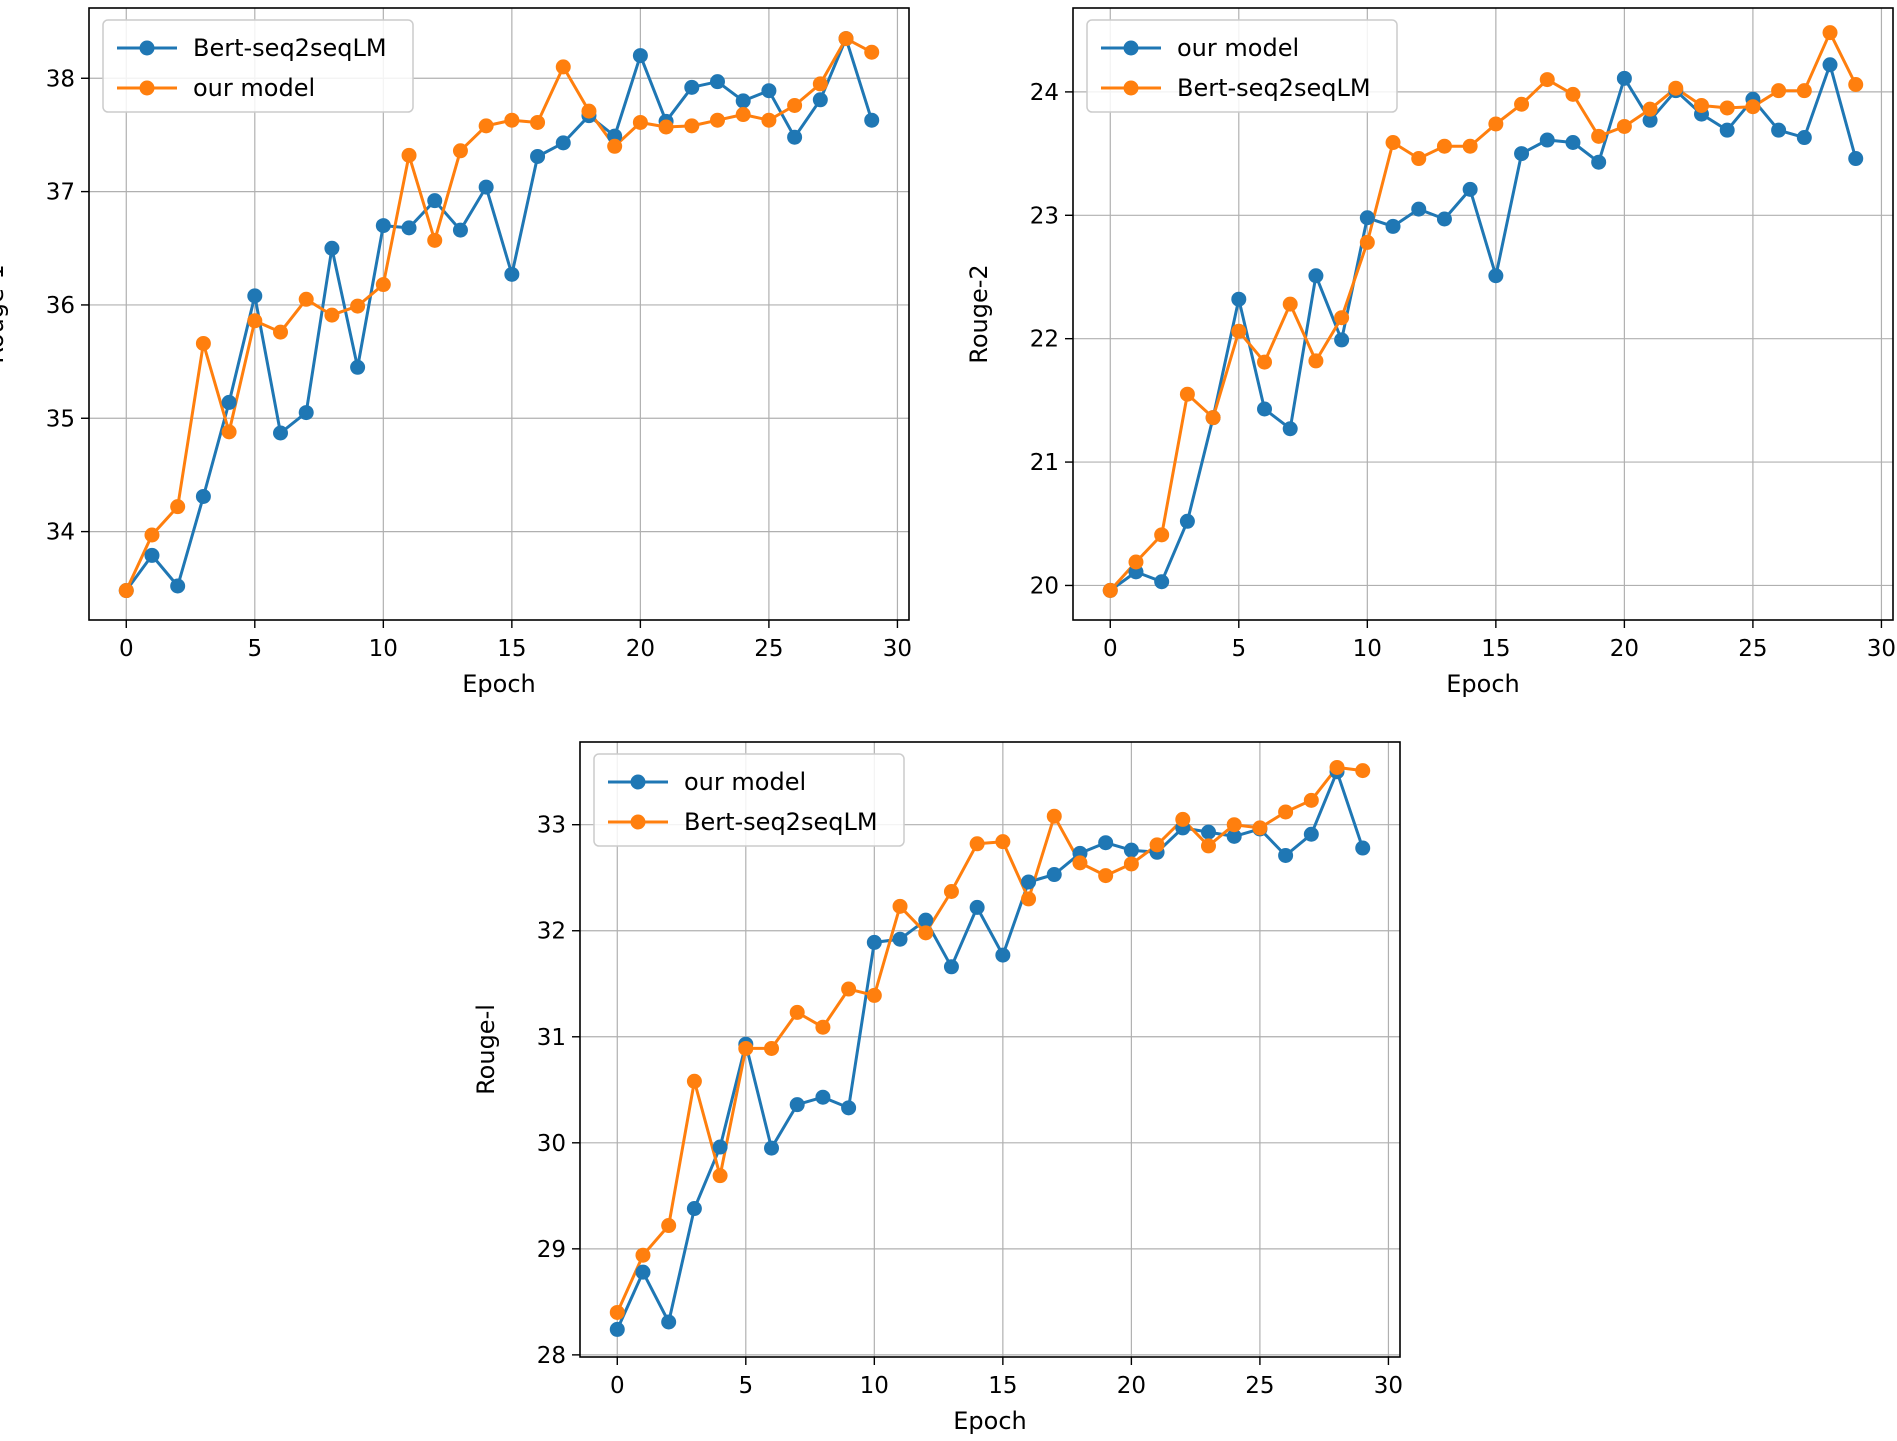 This screenshot has width=1897, height=1441. Describe the element at coordinates (1881, 649) in the screenshot. I see `x-tick-label: 30` at that location.